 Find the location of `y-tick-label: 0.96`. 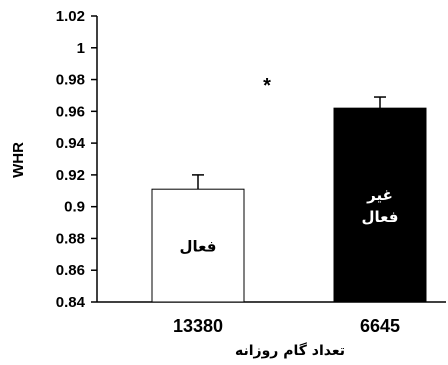

y-tick-label: 0.96 is located at coordinates (70, 111).